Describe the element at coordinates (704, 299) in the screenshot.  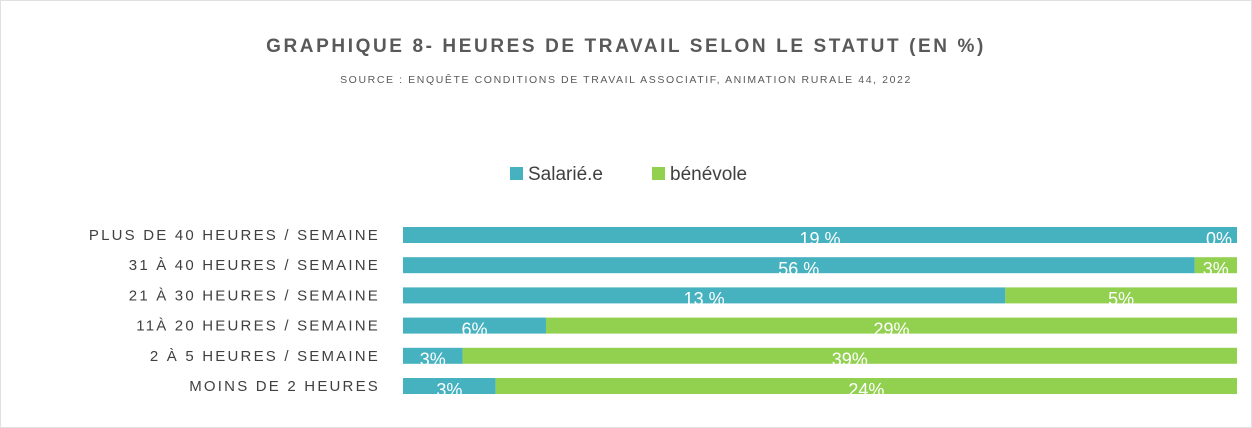
I see `value-label: 13 %` at that location.